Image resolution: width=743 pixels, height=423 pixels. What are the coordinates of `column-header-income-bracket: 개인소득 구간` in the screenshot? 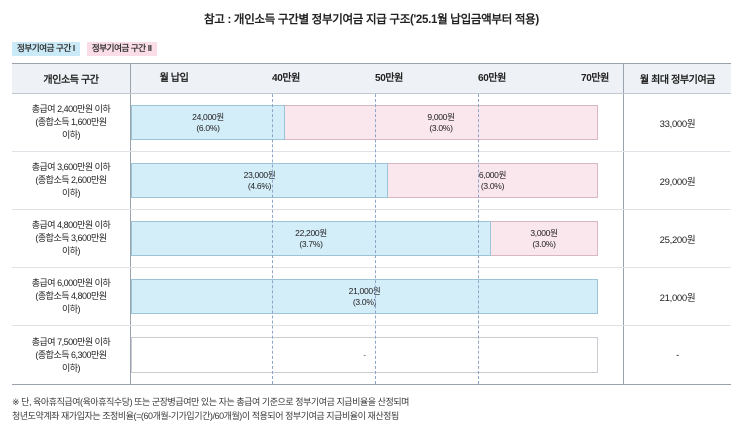 It's located at (71, 78).